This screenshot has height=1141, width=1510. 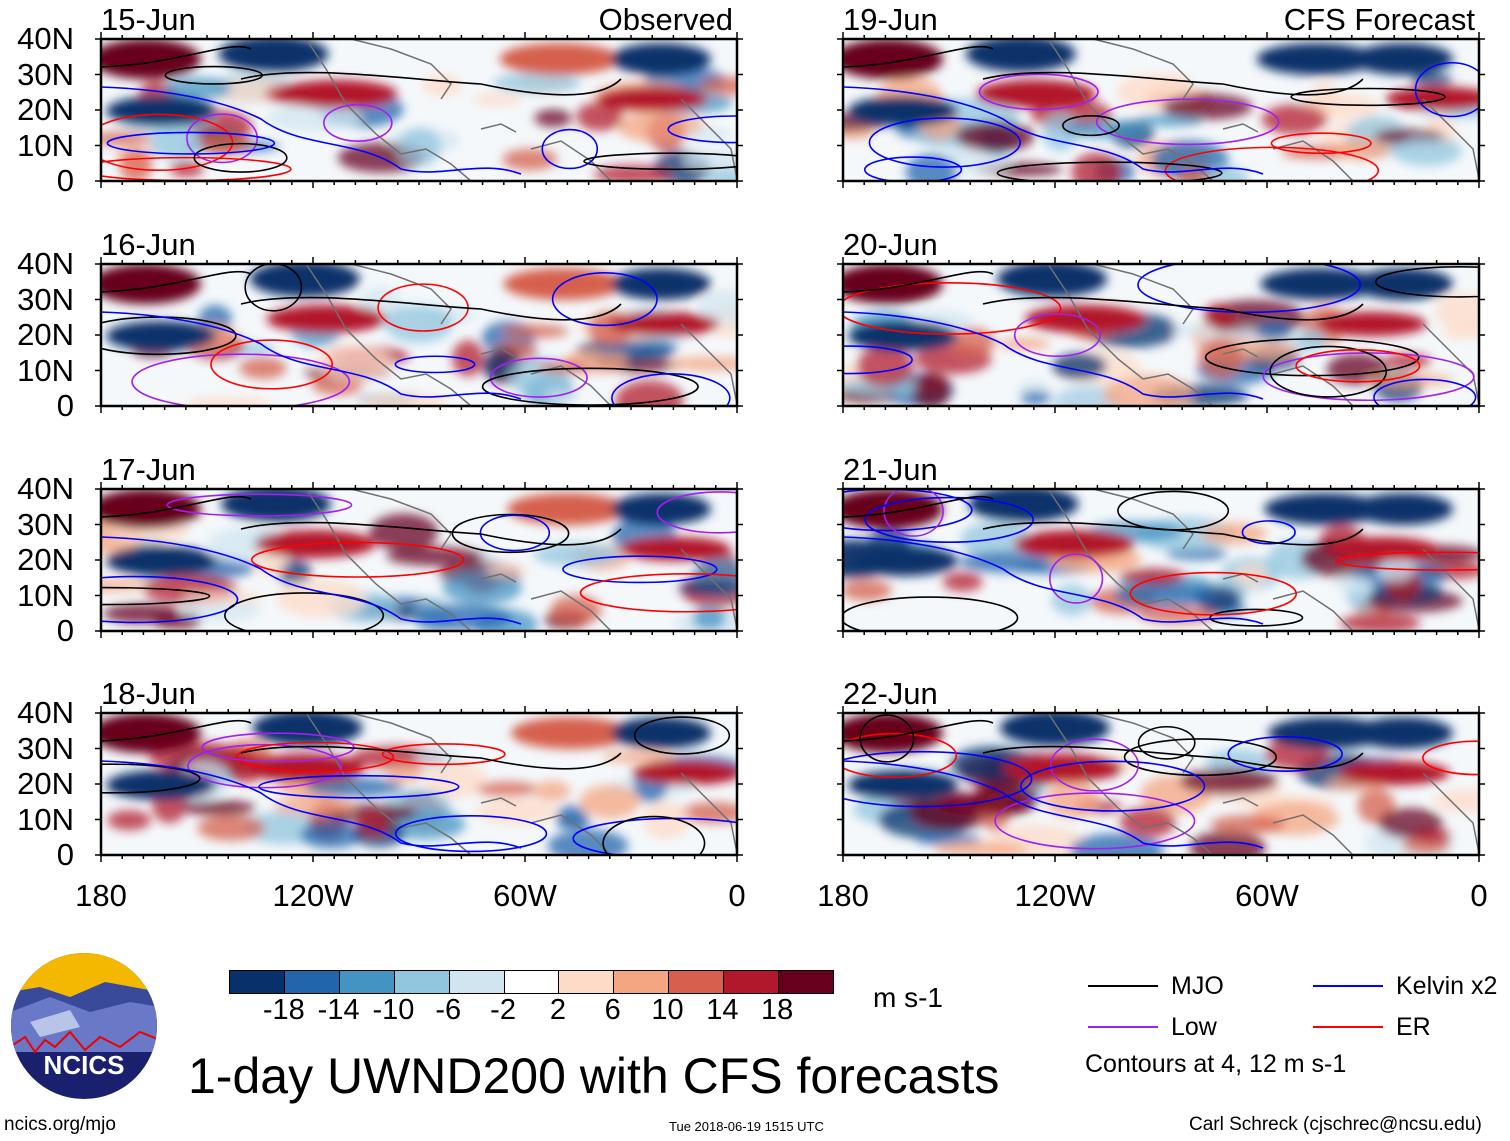 I want to click on colorbar-label: 6, so click(x=612, y=1010).